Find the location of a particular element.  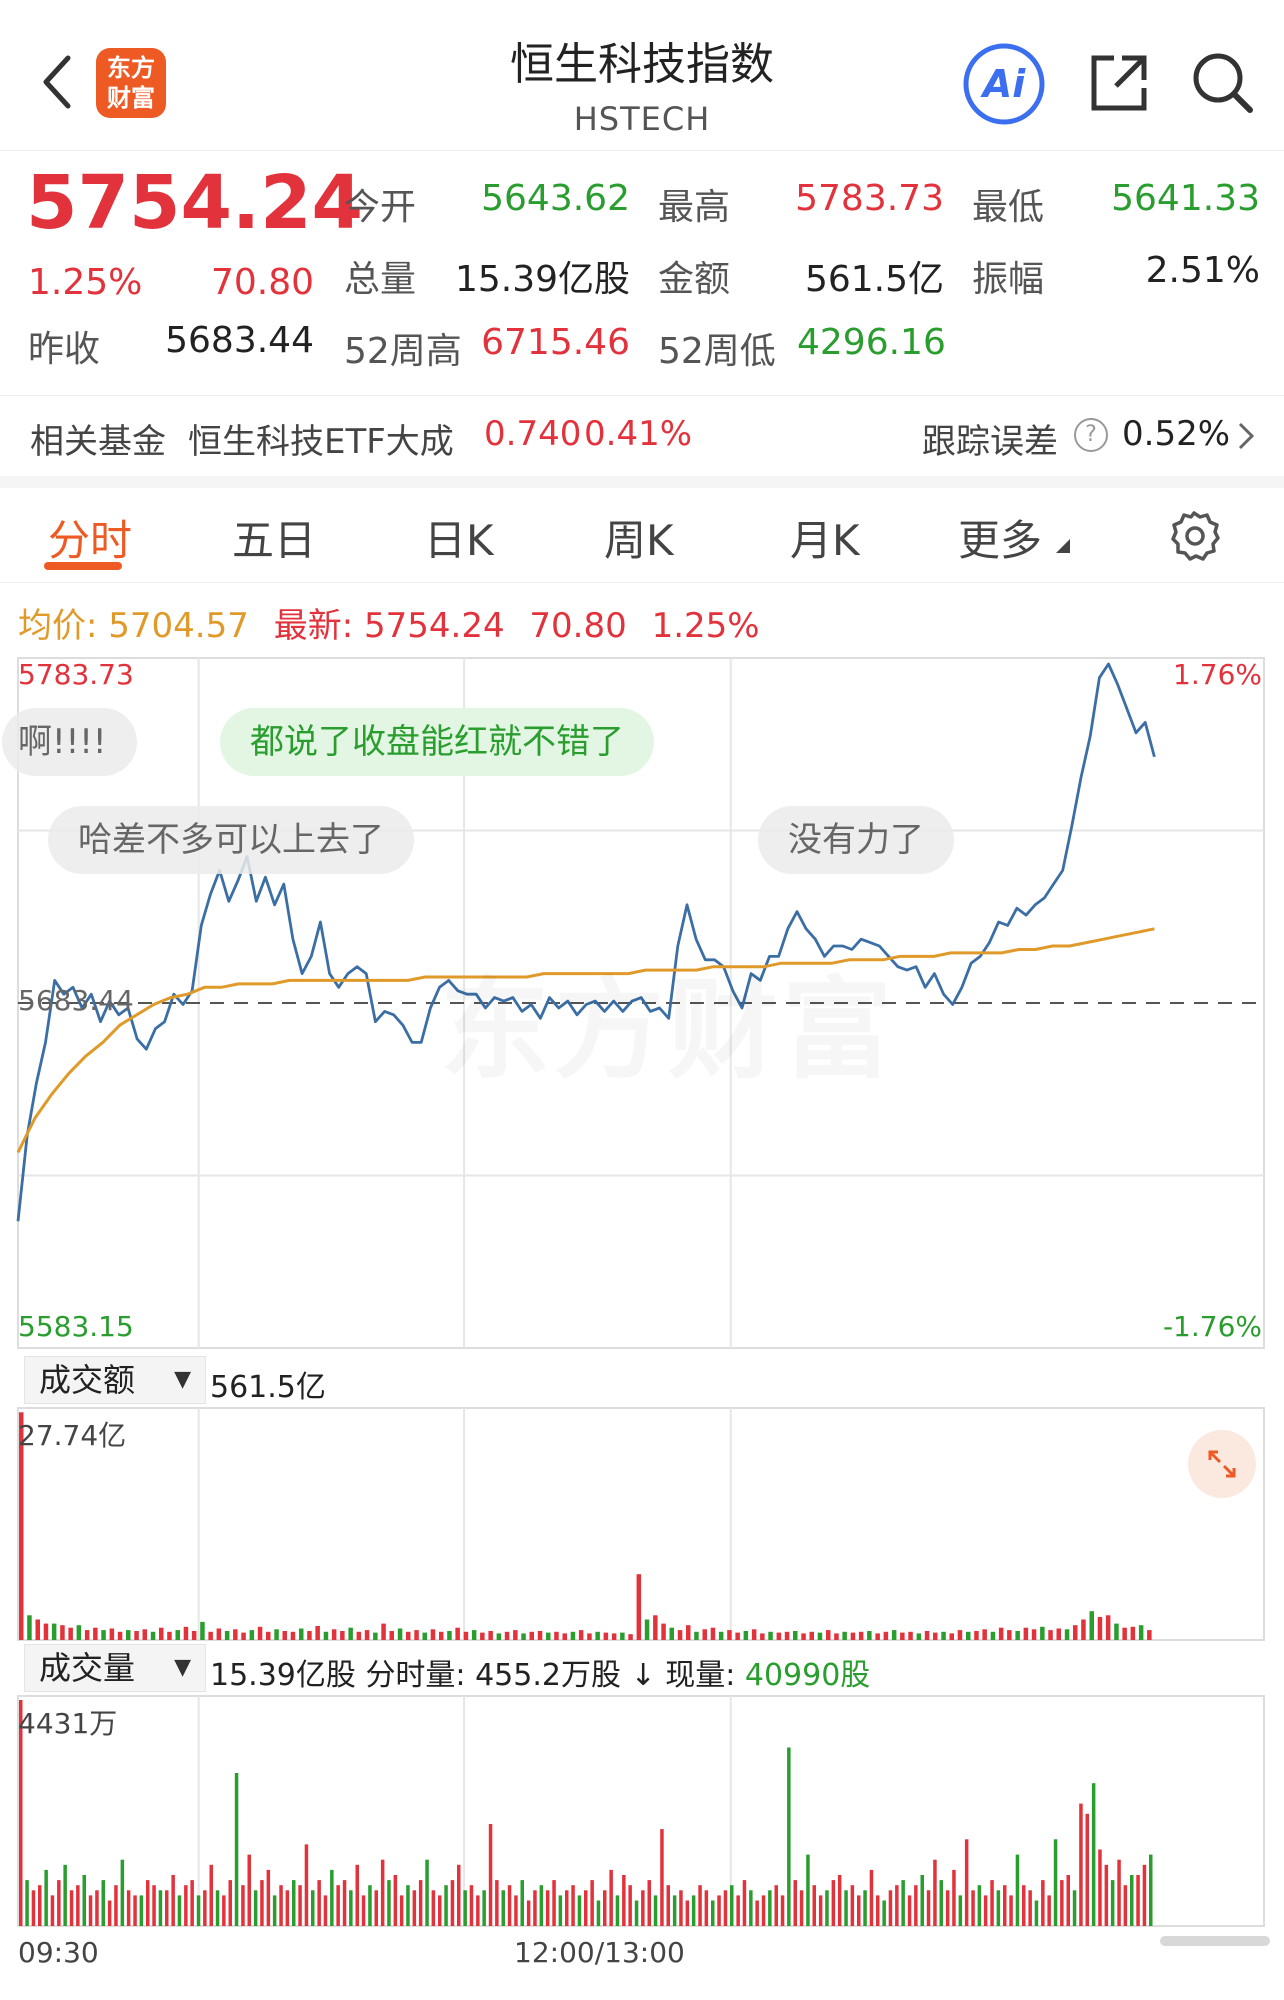

page-title: 恒生科技指数 is located at coordinates (642, 64).